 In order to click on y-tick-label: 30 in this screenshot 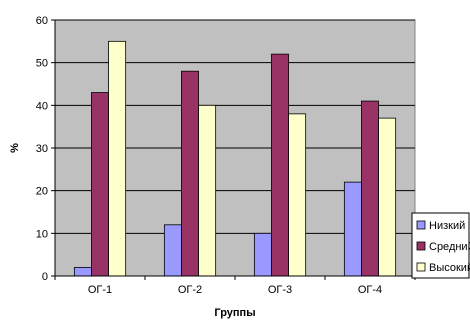, I will do `click(42, 149)`.